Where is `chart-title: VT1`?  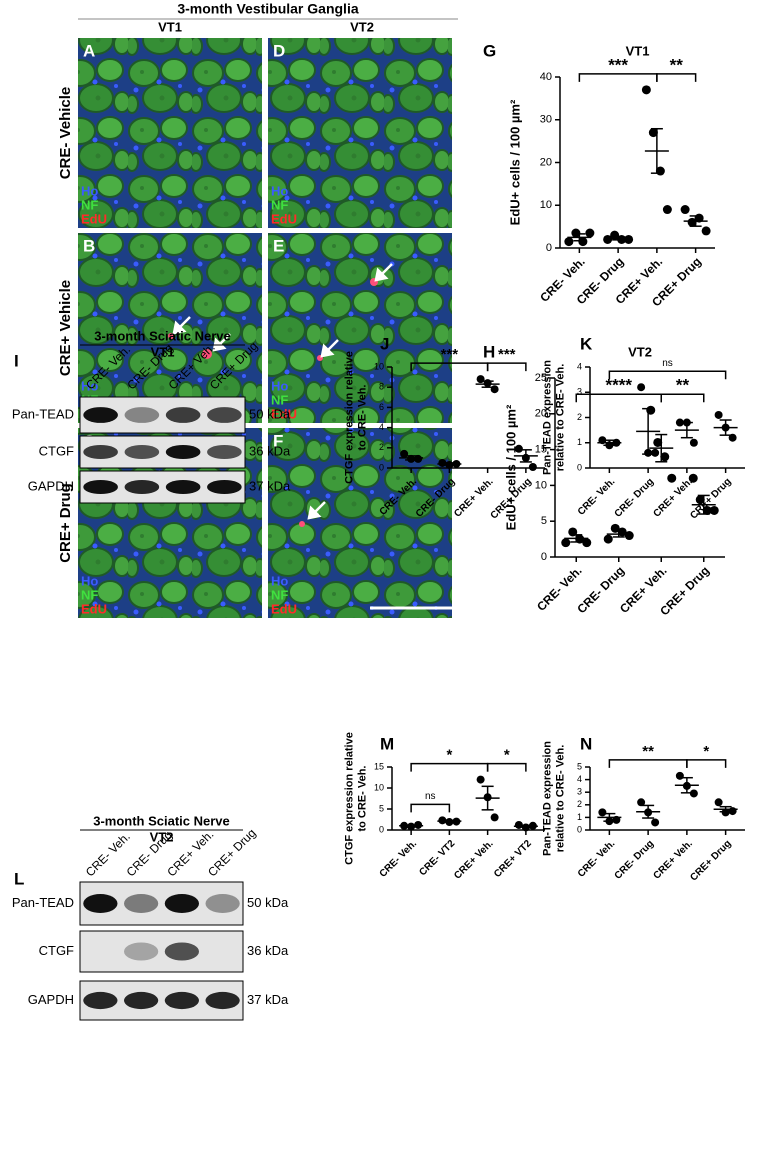 chart-title: VT1 is located at coordinates (638, 50).